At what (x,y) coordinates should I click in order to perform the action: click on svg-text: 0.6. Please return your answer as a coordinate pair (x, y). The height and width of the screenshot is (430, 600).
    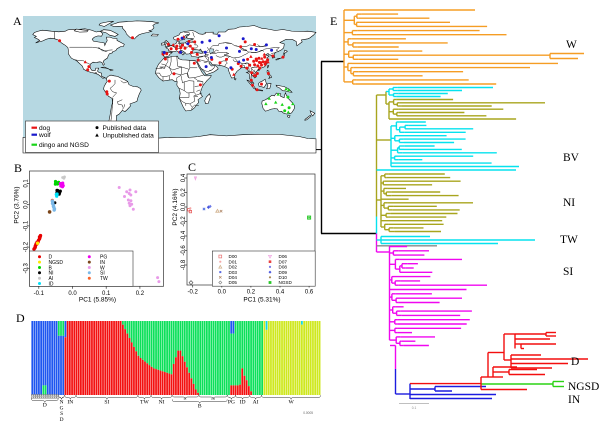
    Looking at the image, I should click on (309, 293).